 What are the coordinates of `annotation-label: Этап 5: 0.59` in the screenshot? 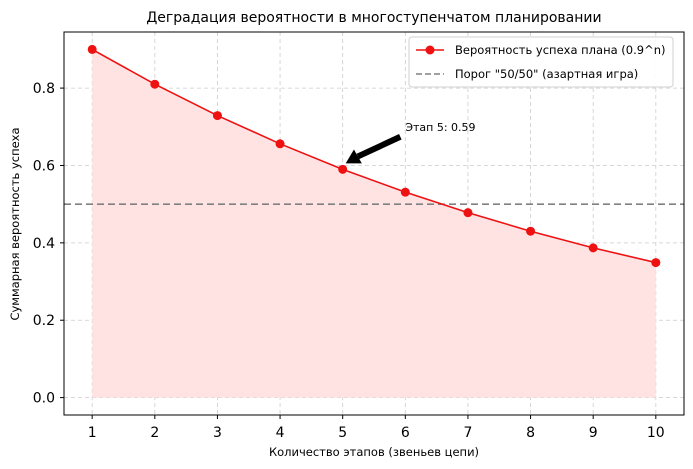 It's located at (440, 127).